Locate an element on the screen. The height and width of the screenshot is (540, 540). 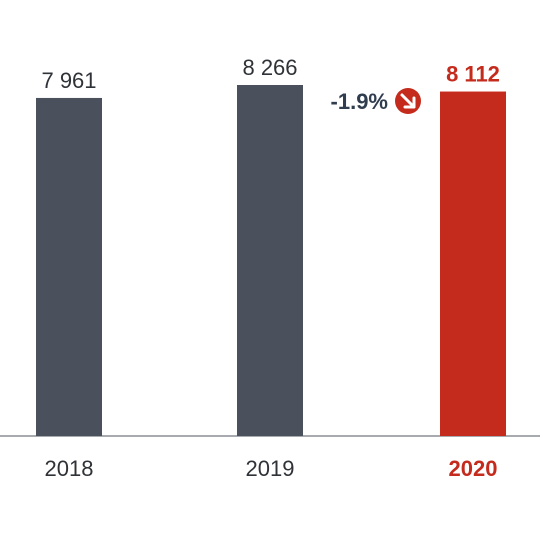
change-indicator: -1.9% is located at coordinates (376, 101).